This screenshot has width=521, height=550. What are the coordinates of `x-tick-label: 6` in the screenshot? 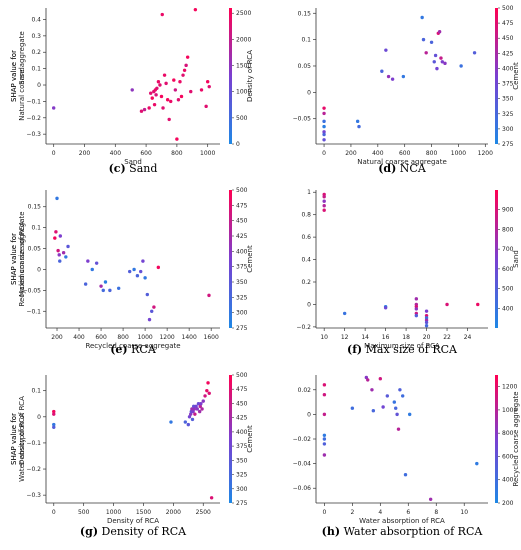 It's located at (408, 512).